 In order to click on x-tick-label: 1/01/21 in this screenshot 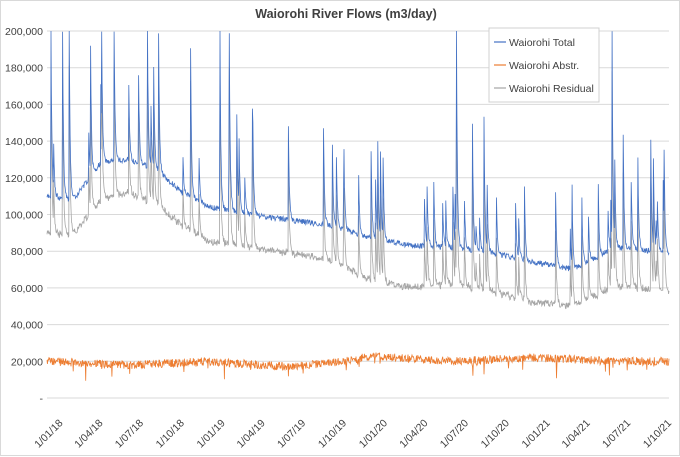, I will do `click(536, 433)`.